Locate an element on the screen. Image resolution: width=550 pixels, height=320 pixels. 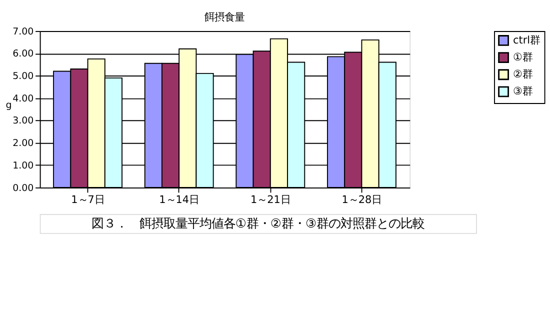
x-tick-label: 1～14日 is located at coordinates (179, 200).